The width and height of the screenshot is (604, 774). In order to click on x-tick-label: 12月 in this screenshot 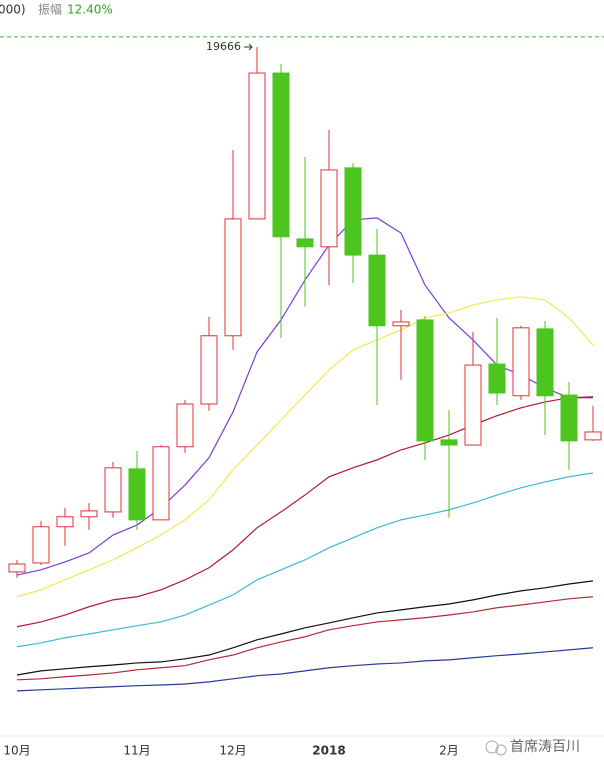, I will do `click(232, 751)`.